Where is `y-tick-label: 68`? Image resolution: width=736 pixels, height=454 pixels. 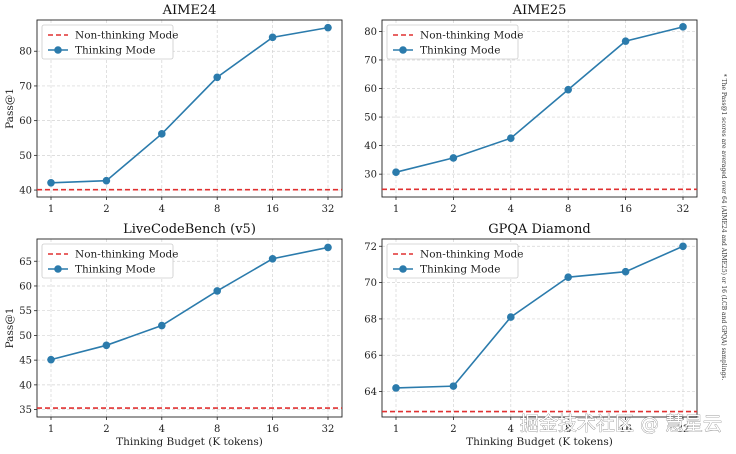 y-tick-label: 68 is located at coordinates (370, 319).